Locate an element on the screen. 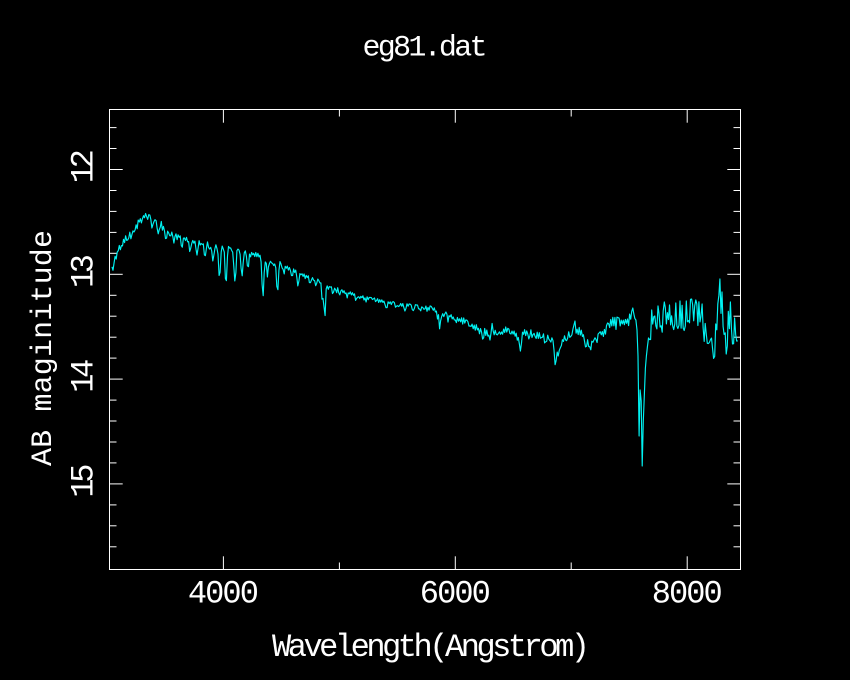 The image size is (850, 680). svg-text: 14 is located at coordinates (84, 376).